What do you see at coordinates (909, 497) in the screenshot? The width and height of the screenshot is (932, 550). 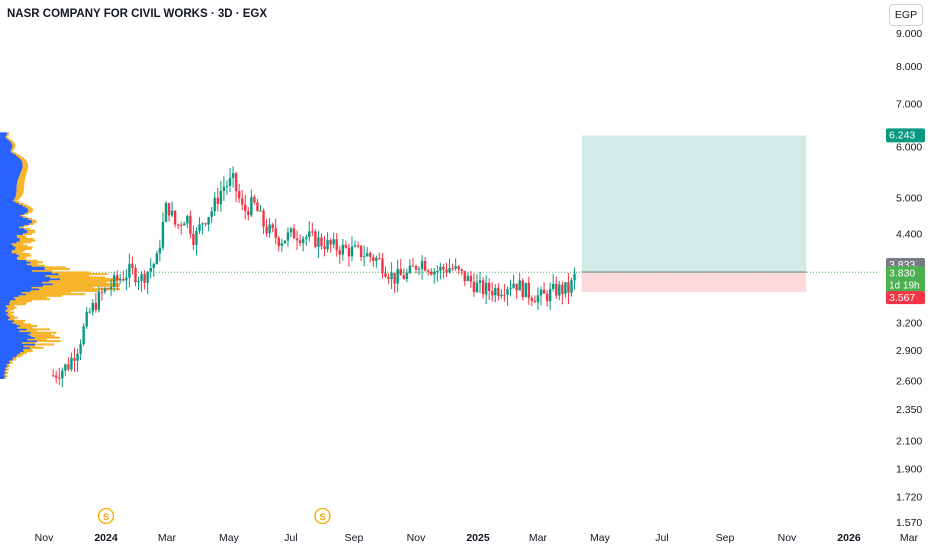 I see `y-axis-tick-label: 1.720` at bounding box center [909, 497].